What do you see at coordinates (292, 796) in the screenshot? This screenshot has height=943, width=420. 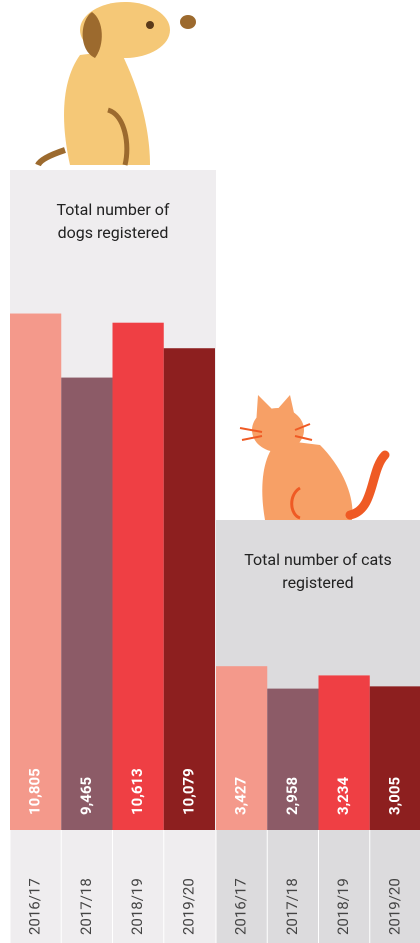 I see `value-label: 2,958` at bounding box center [292, 796].